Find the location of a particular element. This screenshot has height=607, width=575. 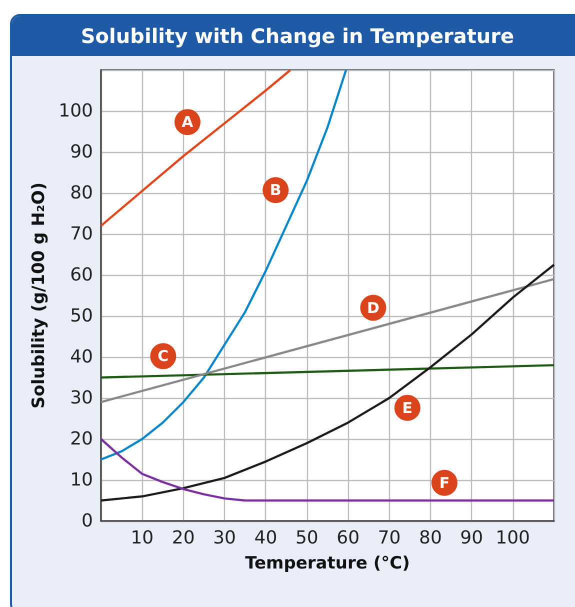

y-tick-label: 20 is located at coordinates (81, 439).